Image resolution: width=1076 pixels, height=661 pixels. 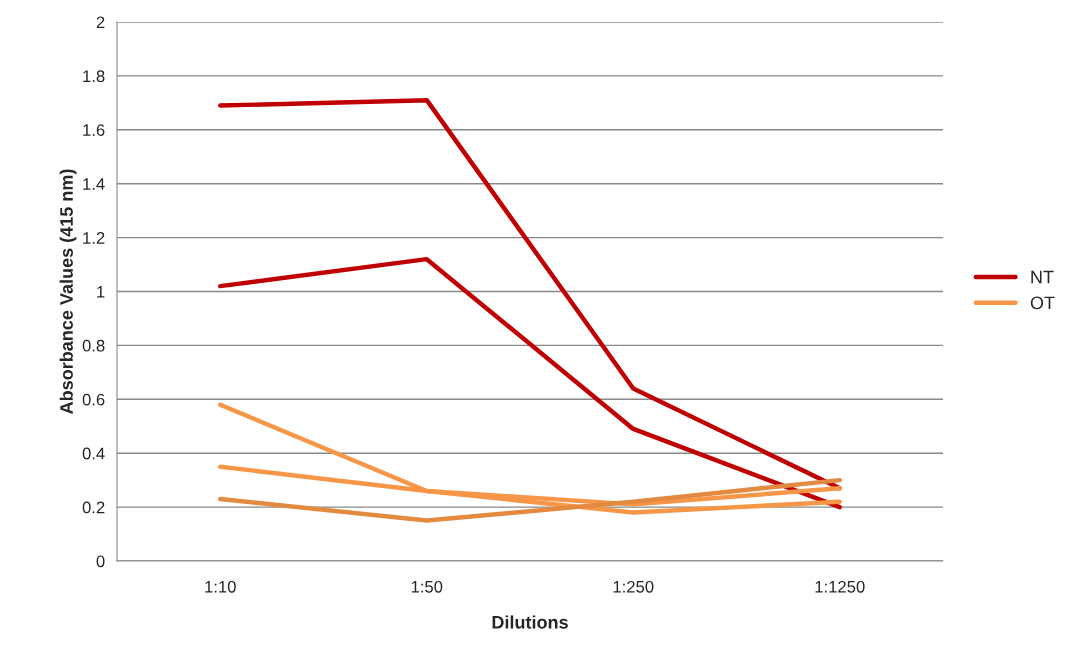 I want to click on y-tick-label: 0.6, so click(x=93, y=399).